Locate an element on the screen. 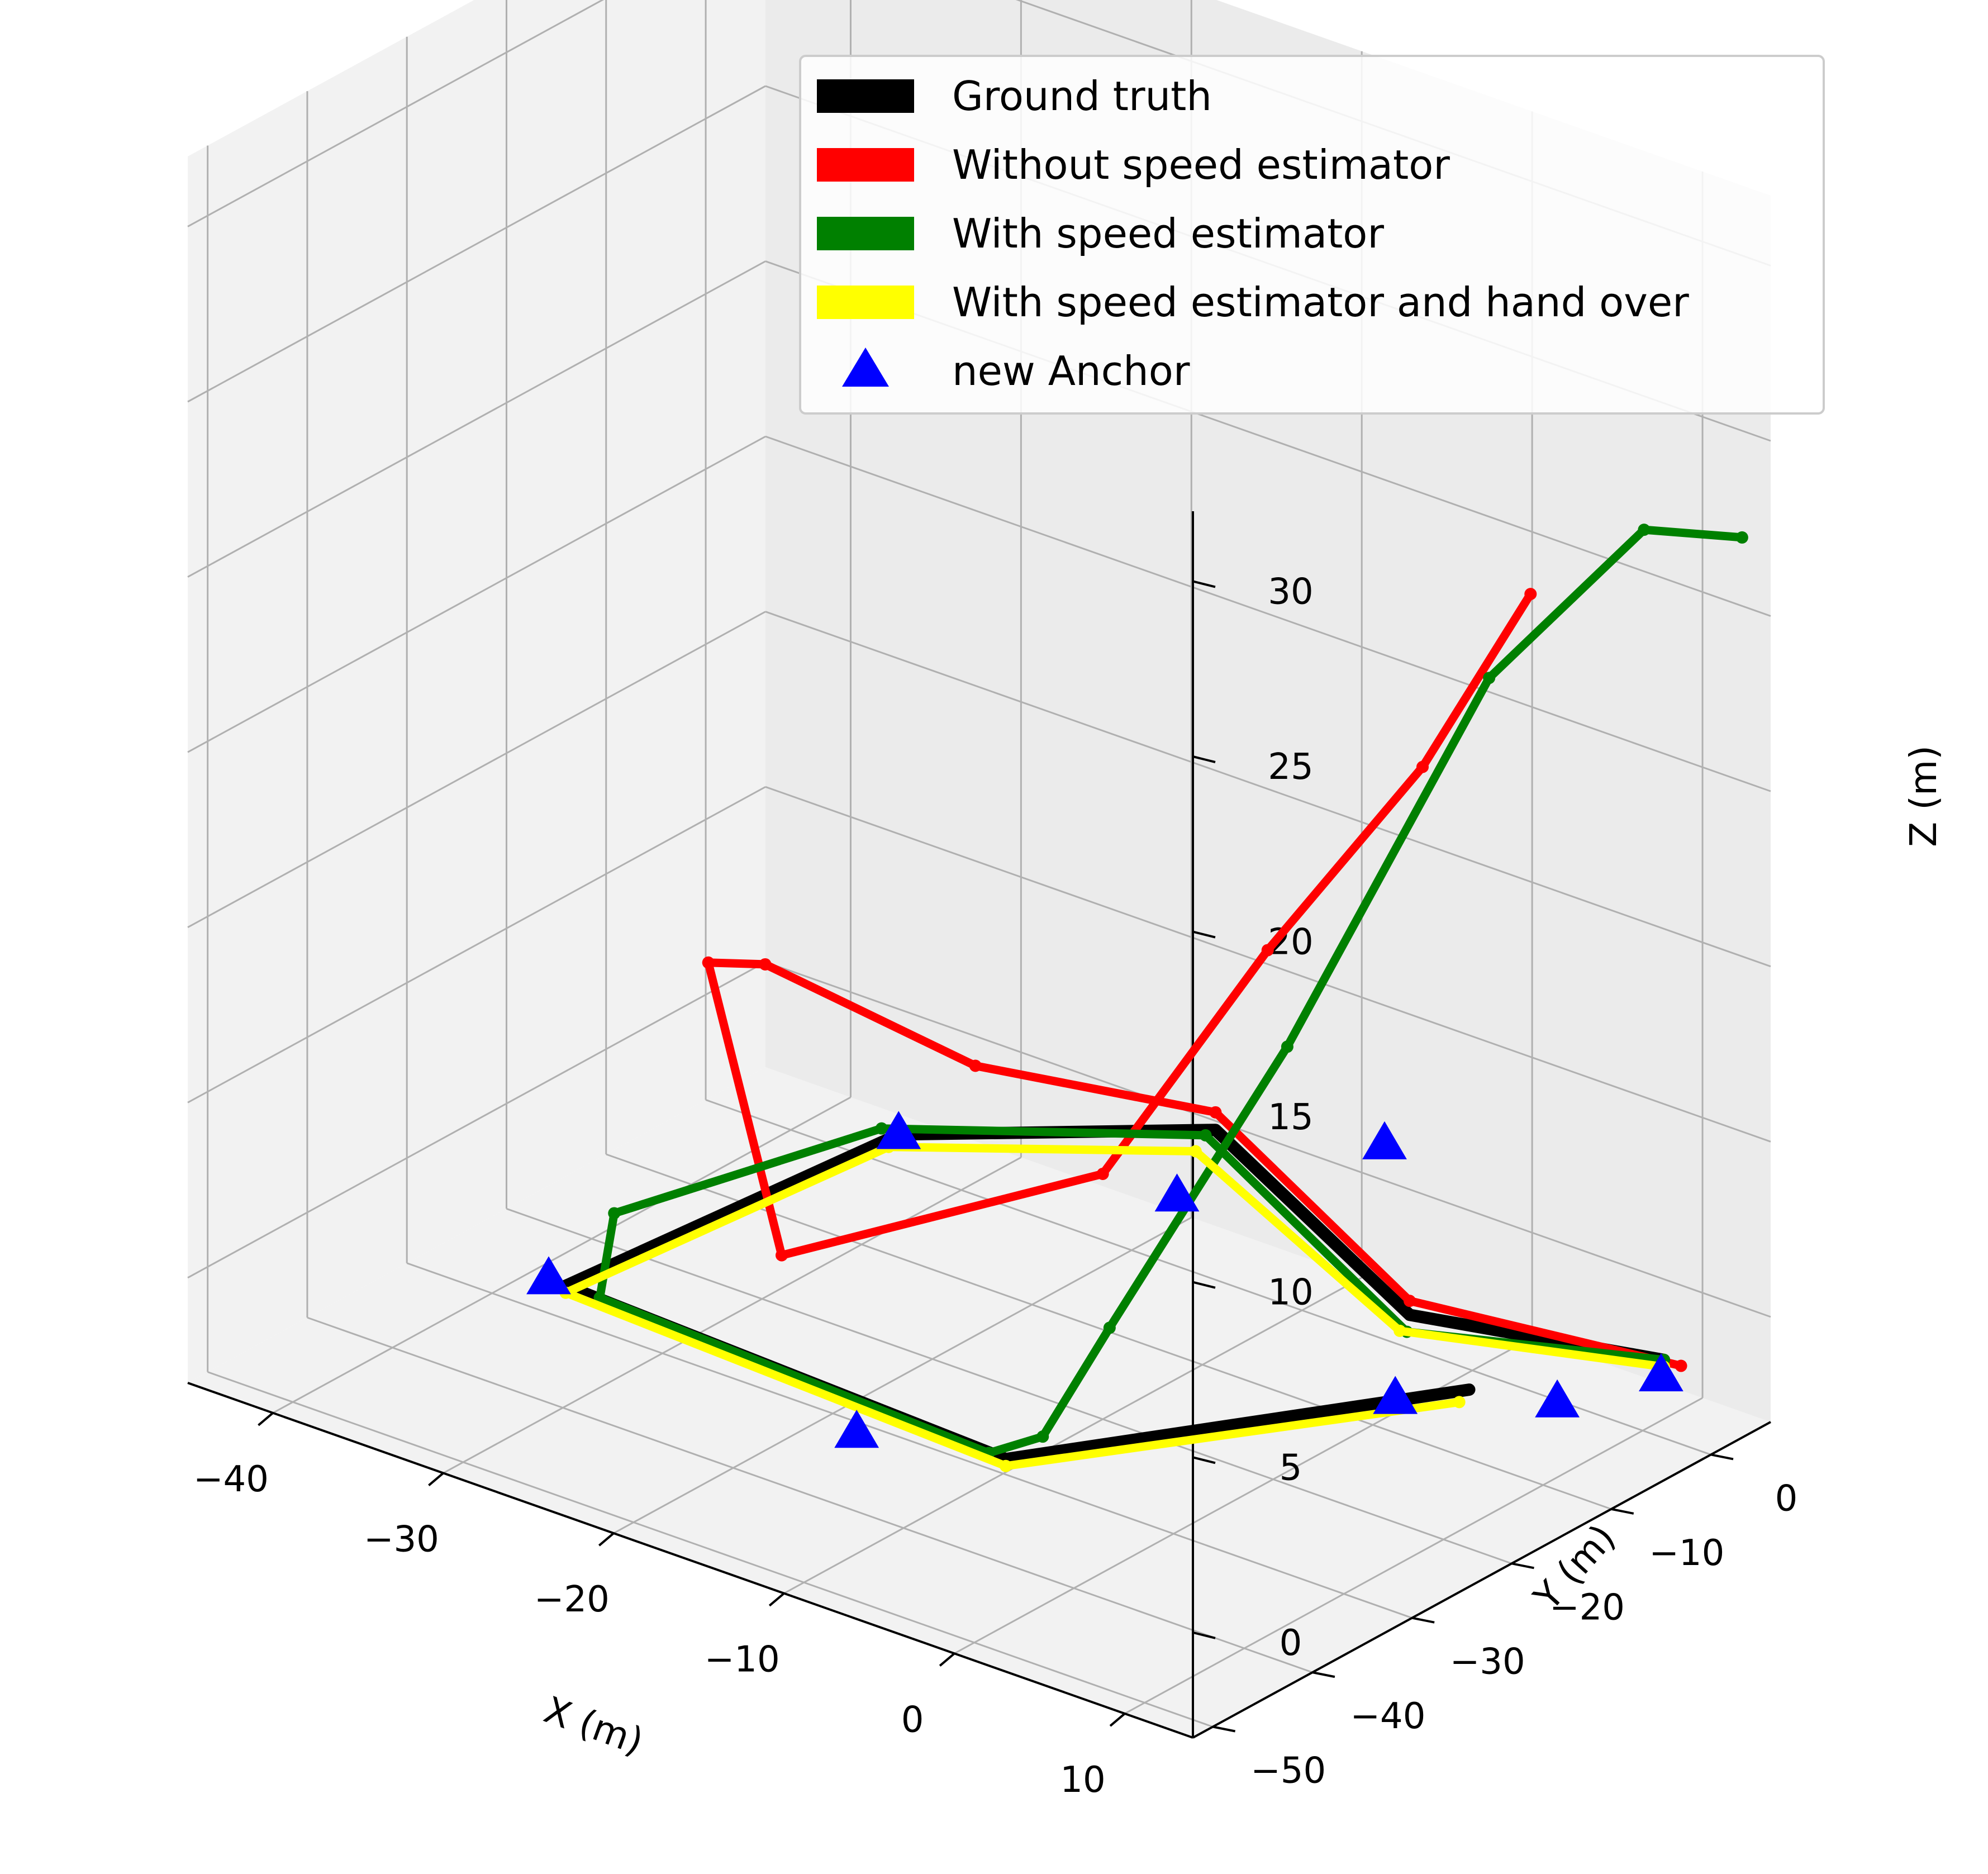 The height and width of the screenshot is (1874, 1988). y-axis-line is located at coordinates (1481, 1580).